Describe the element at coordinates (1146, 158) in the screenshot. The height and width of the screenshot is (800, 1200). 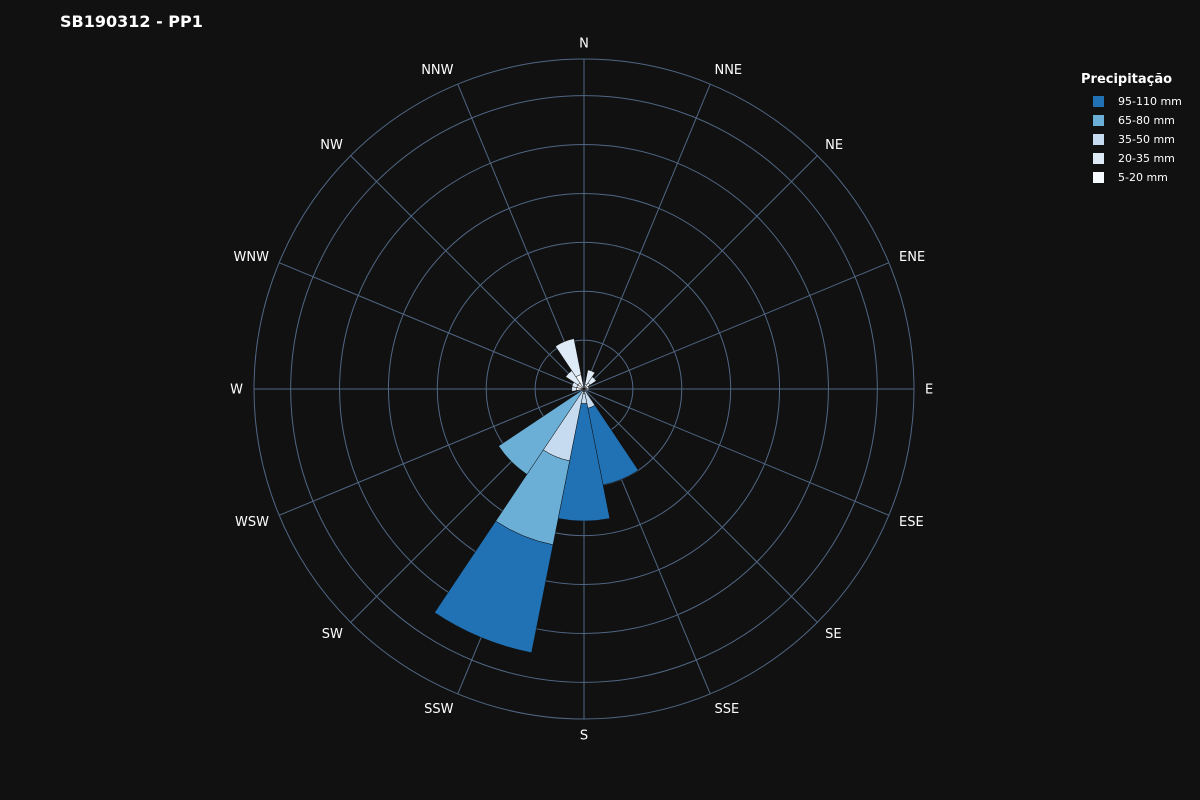
I see `legend-label: 20-35 mm` at that location.